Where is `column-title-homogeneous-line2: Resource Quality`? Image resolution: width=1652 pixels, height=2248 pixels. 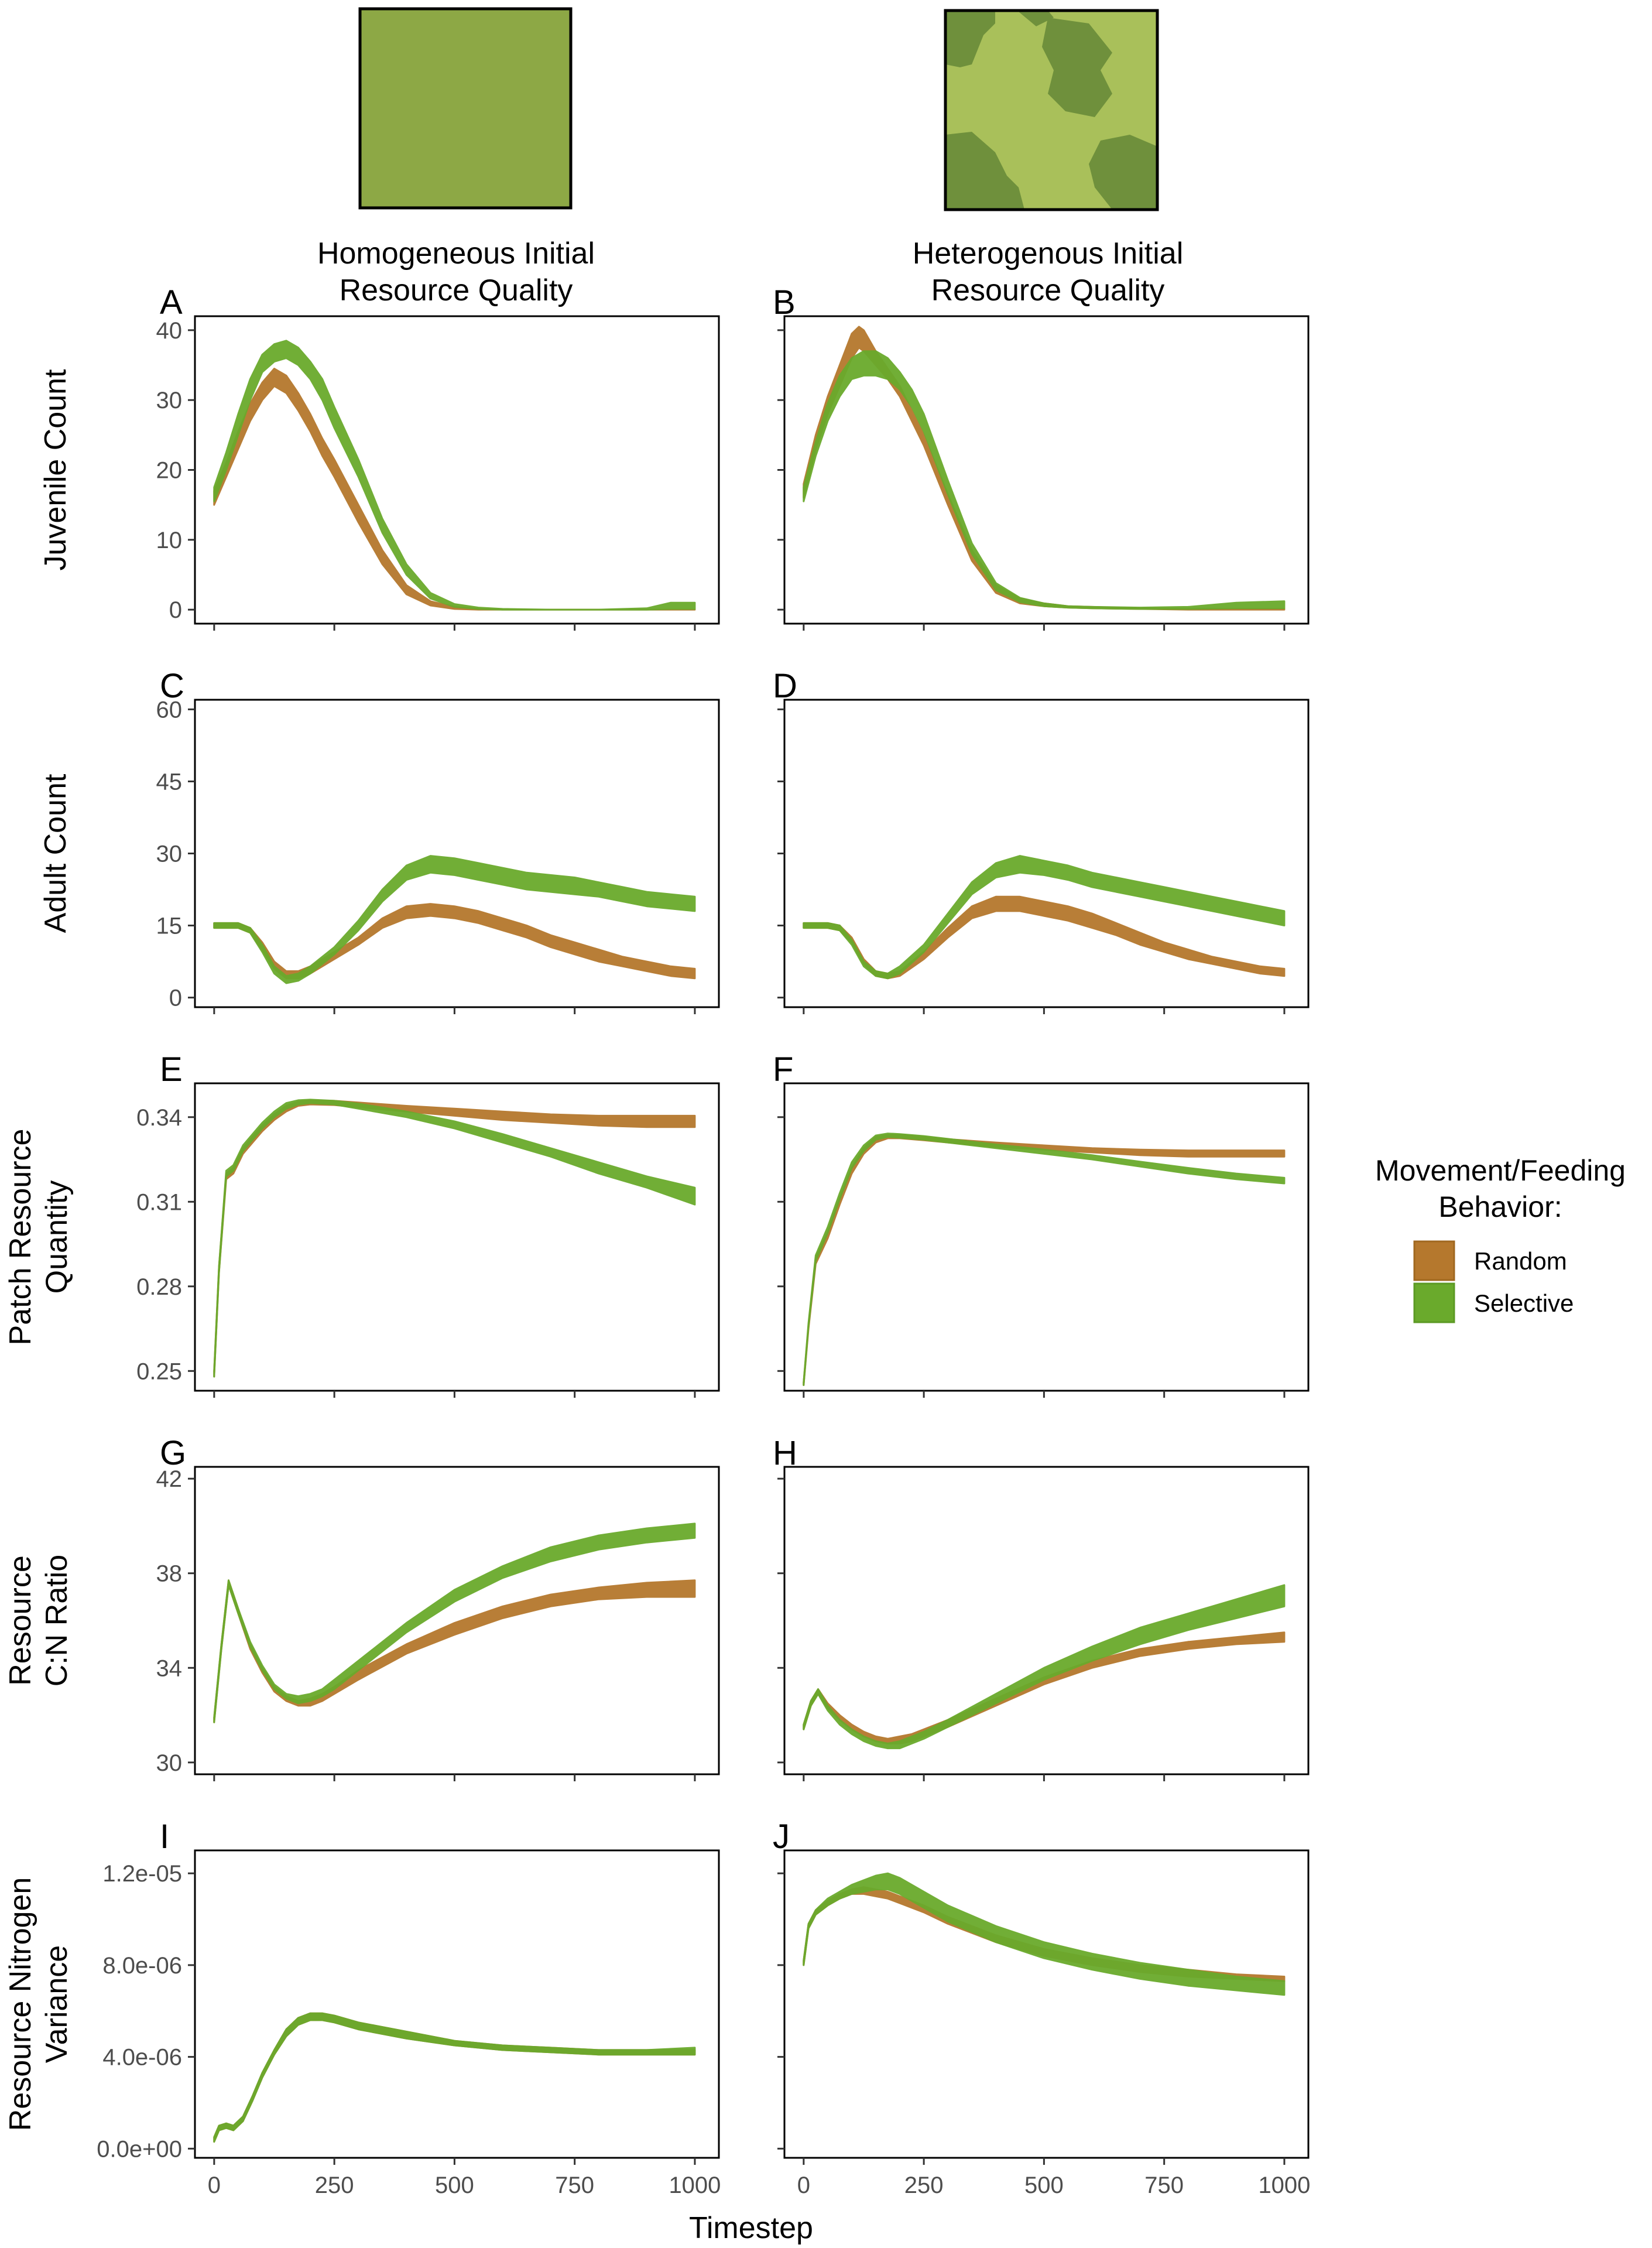 column-title-homogeneous-line2: Resource Quality is located at coordinates (456, 290).